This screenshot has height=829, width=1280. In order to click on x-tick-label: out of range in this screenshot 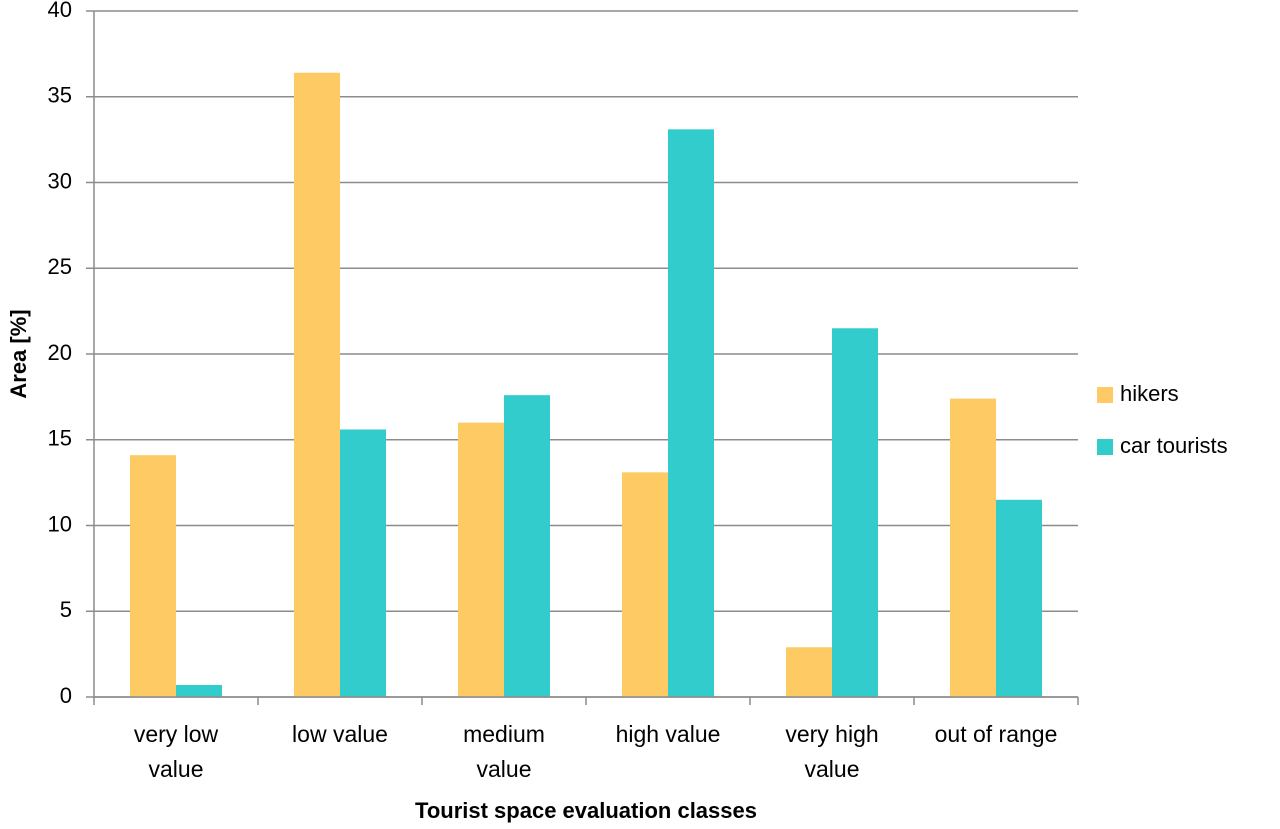, I will do `click(996, 734)`.